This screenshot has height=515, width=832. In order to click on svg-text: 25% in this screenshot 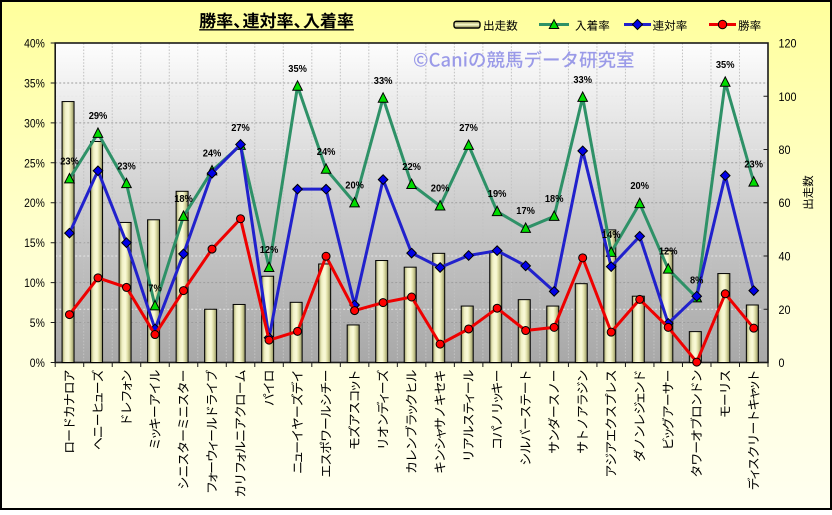, I will do `click(34, 164)`.